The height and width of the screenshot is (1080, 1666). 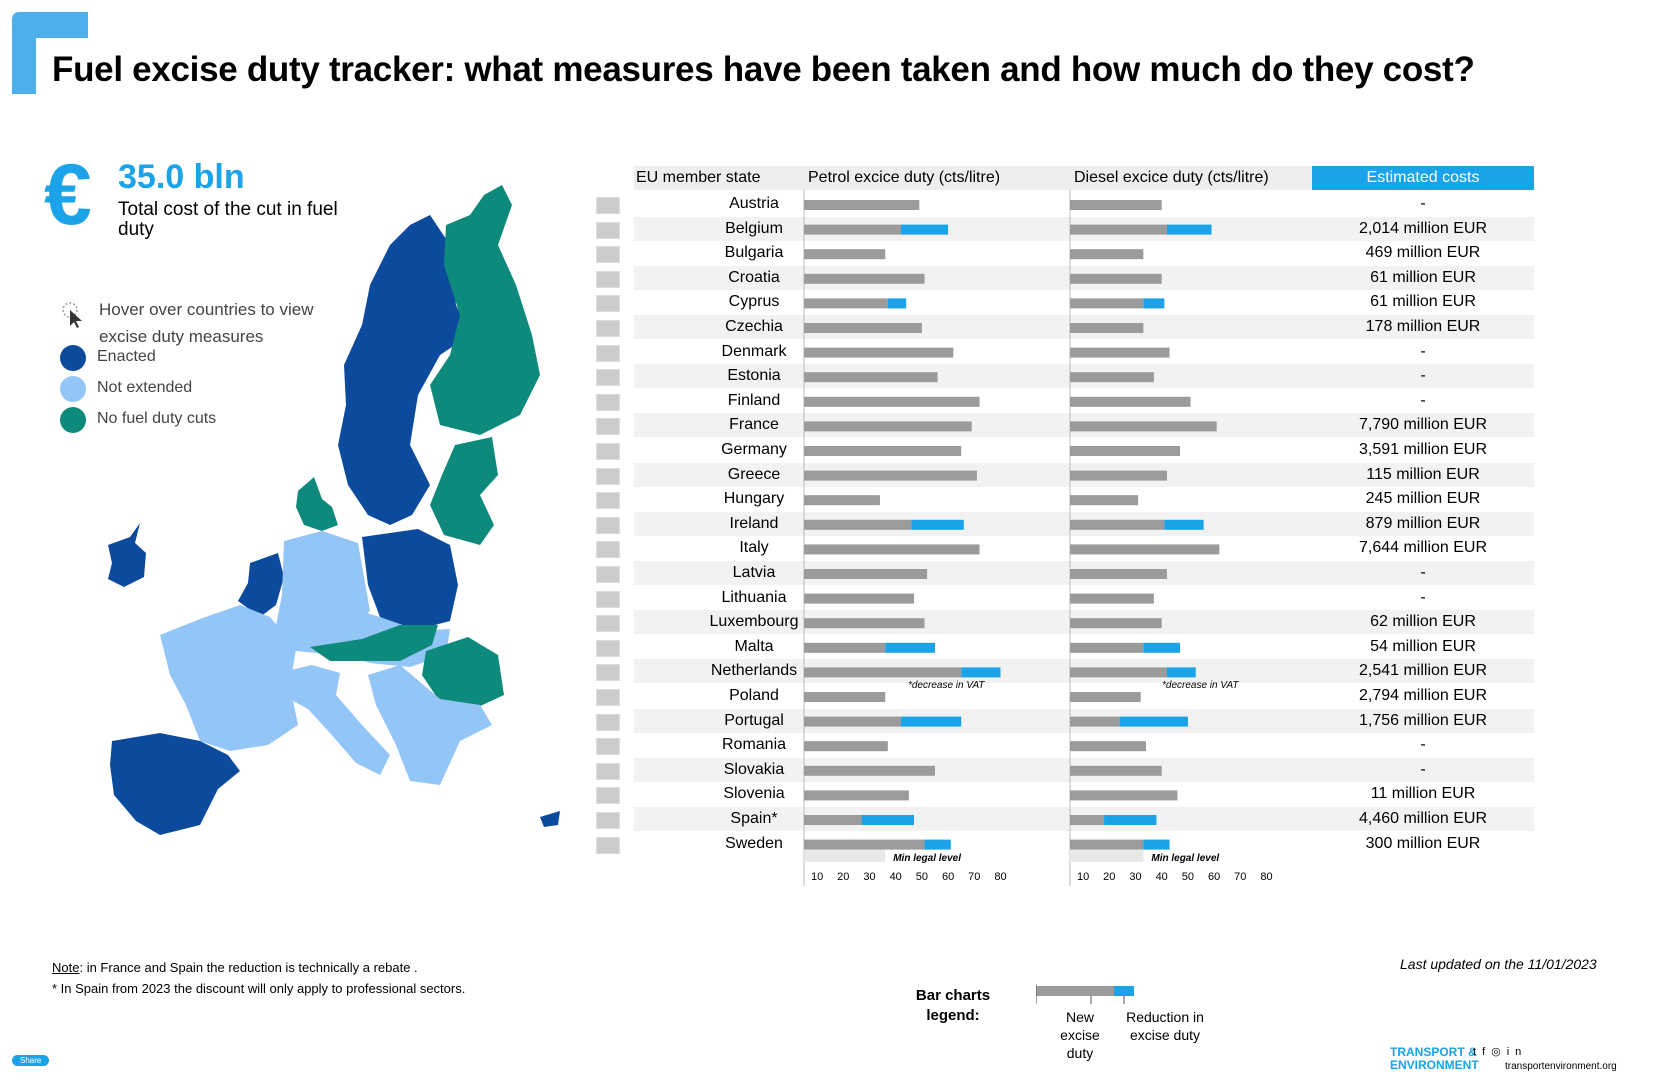 I want to click on facebook-icon: f, so click(x=1487, y=1052).